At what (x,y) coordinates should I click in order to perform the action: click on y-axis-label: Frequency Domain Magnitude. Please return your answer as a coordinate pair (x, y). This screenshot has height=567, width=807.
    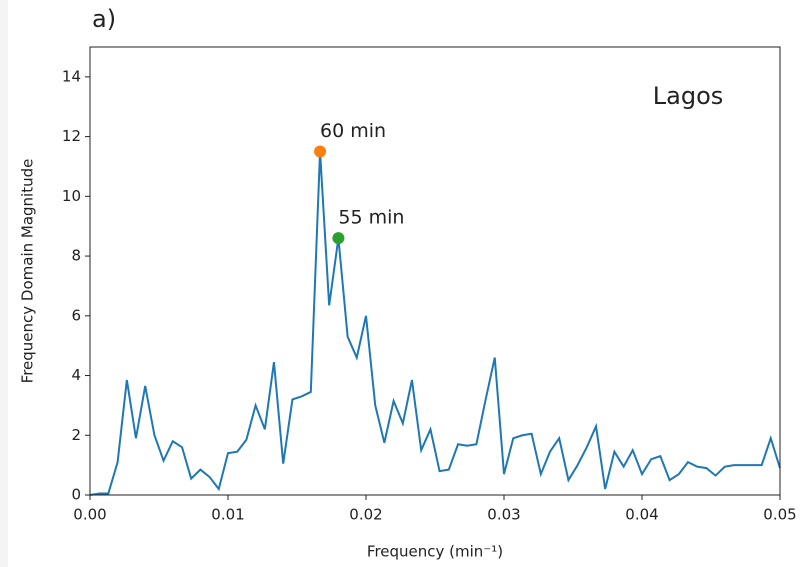
    Looking at the image, I should click on (28, 271).